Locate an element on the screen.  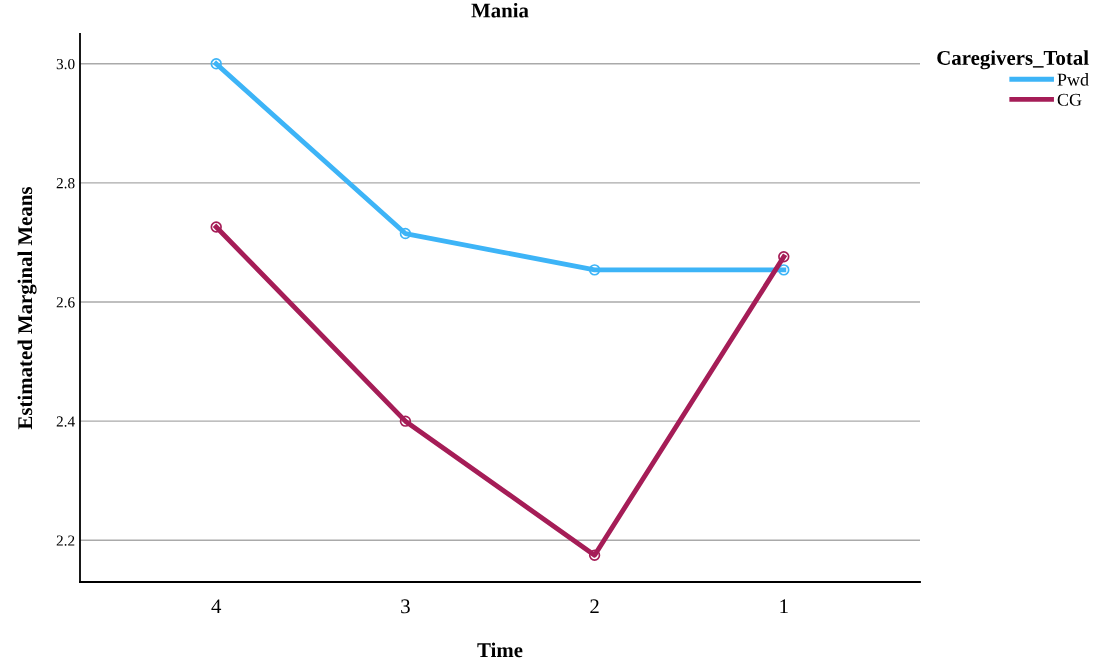
legend-label: Pwd is located at coordinates (1073, 79).